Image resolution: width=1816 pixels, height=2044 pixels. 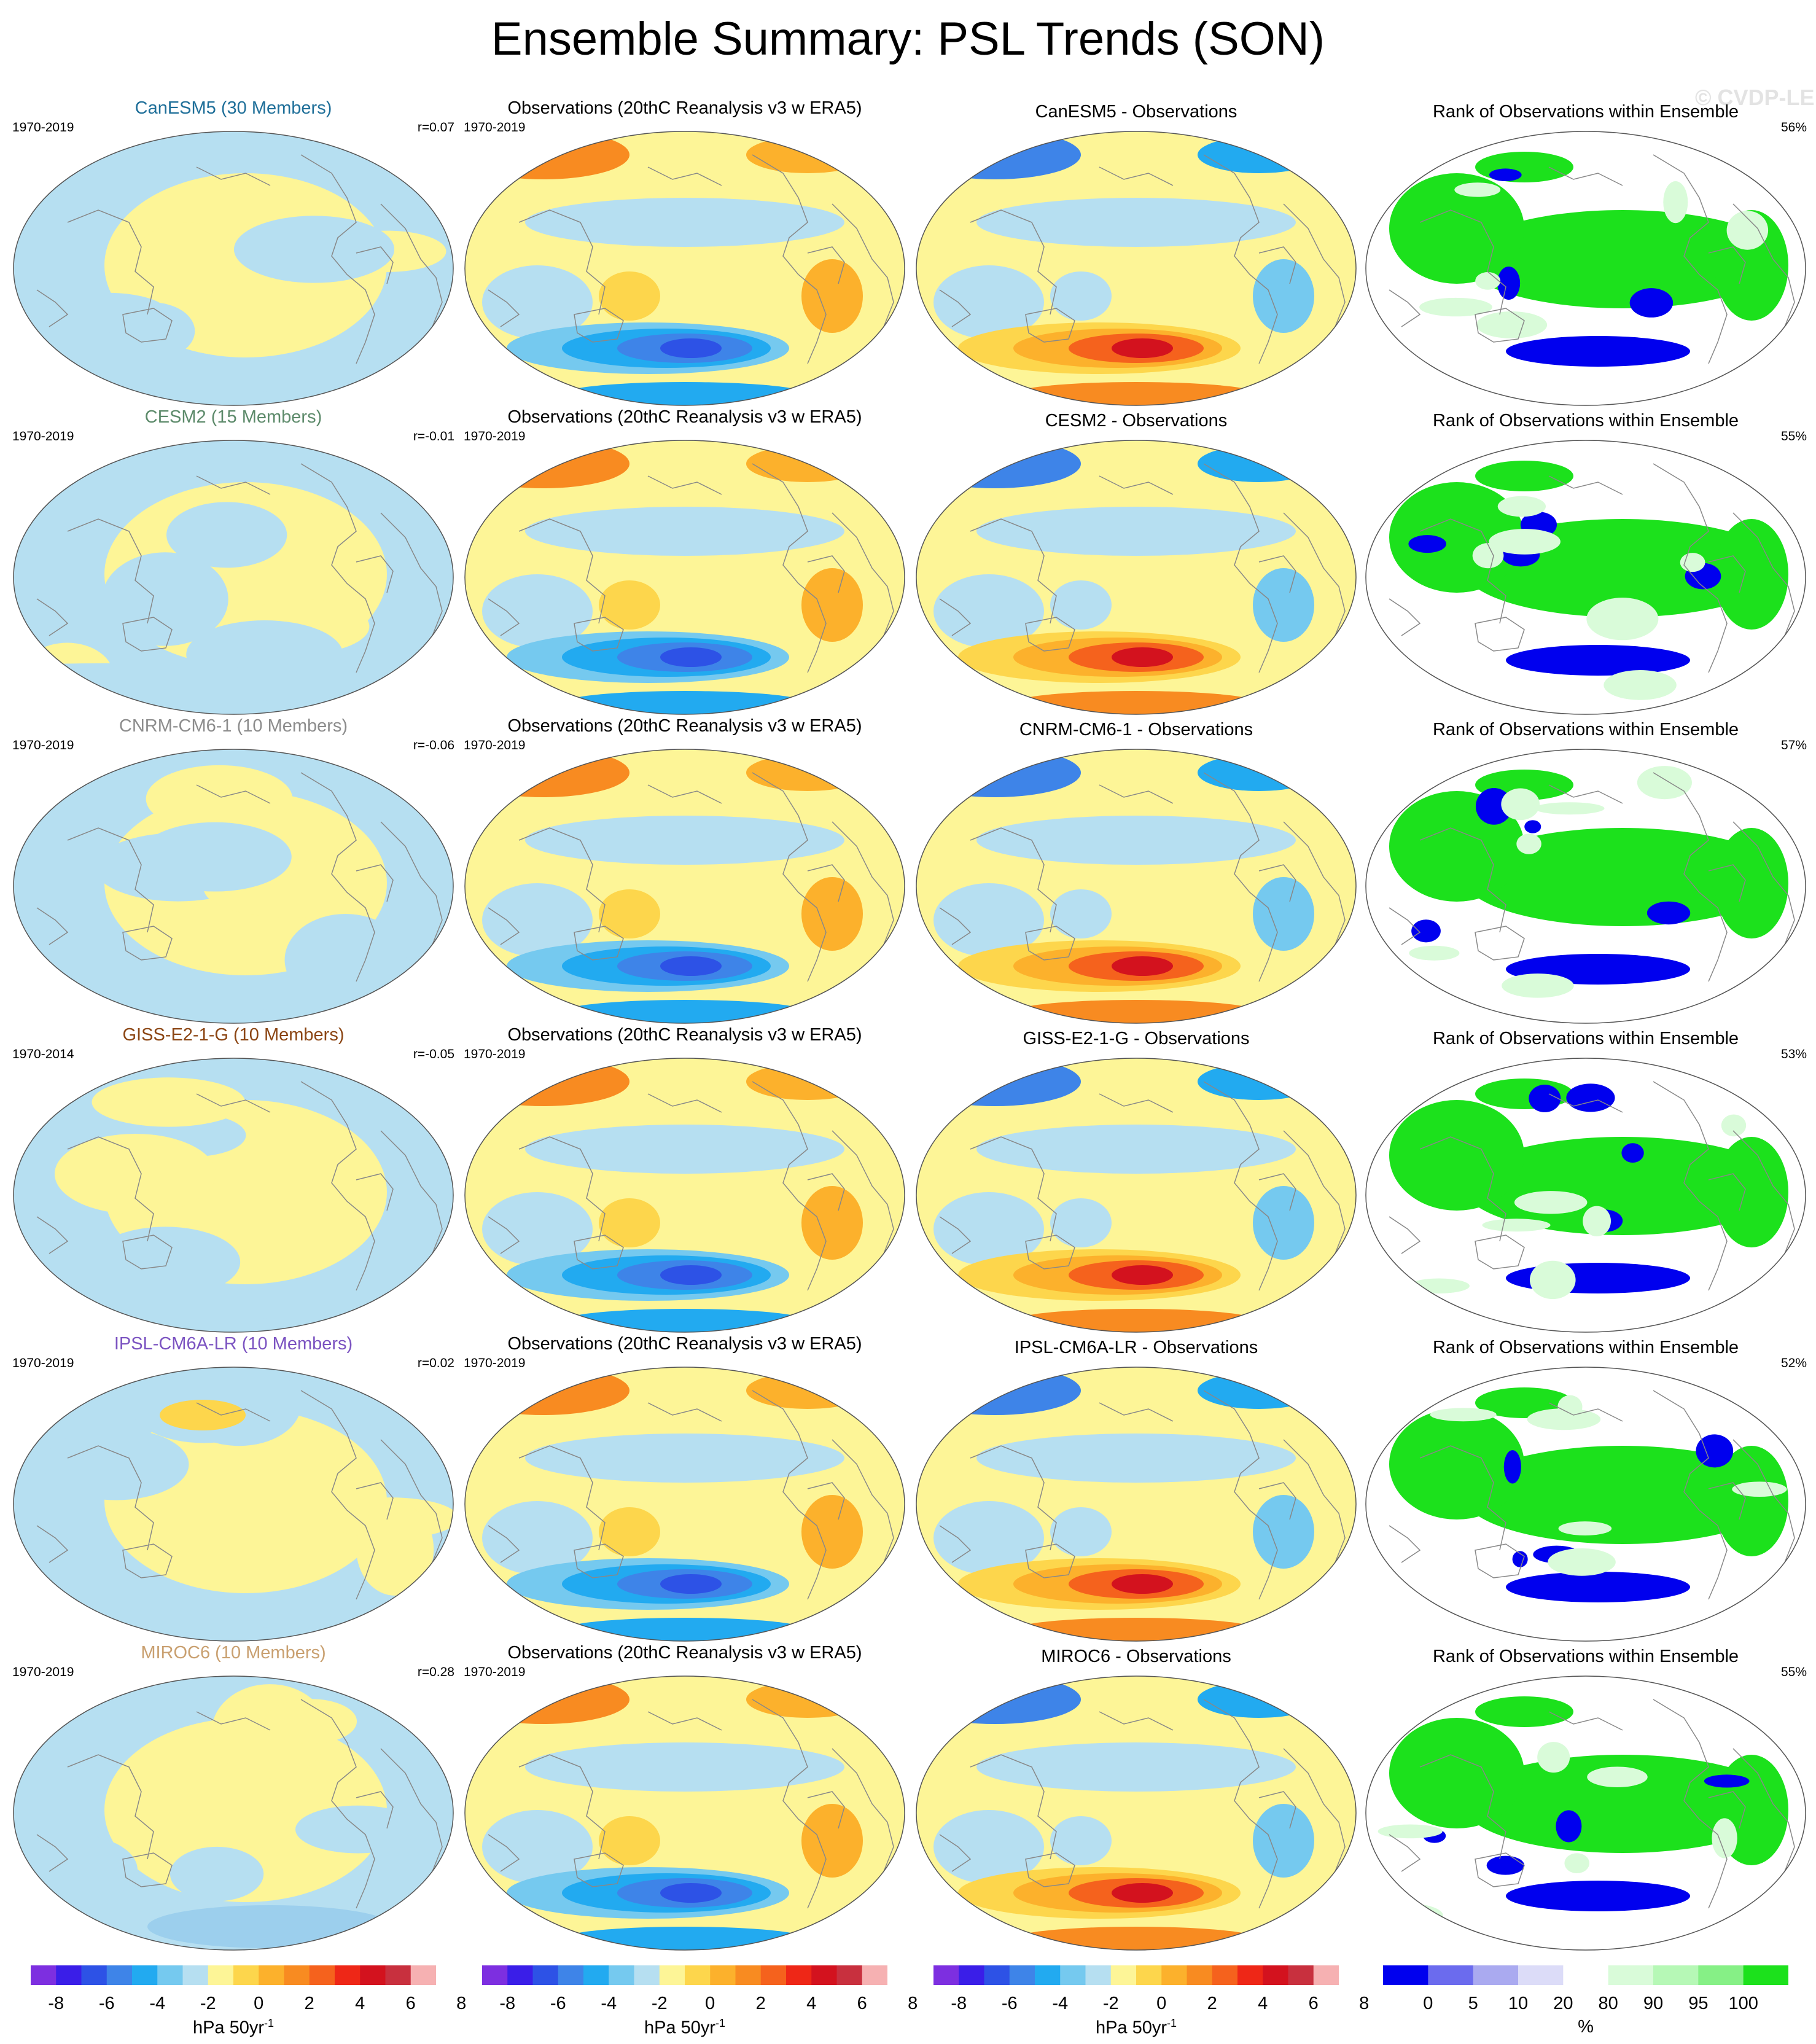 I want to click on panel-title: CNRM-CM6-1 - Observations, so click(x=1136, y=729).